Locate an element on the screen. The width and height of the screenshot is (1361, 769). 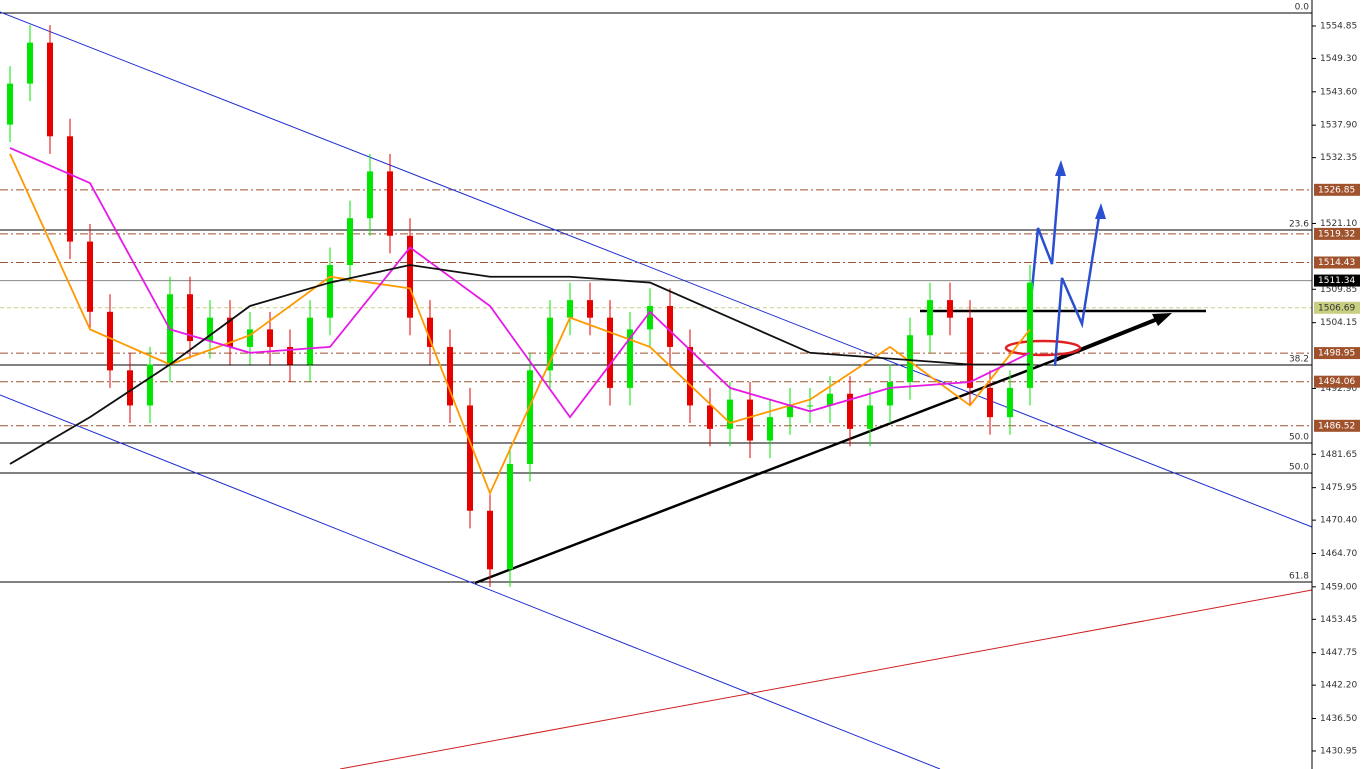
level-label: 1511.34 is located at coordinates (1336, 281).